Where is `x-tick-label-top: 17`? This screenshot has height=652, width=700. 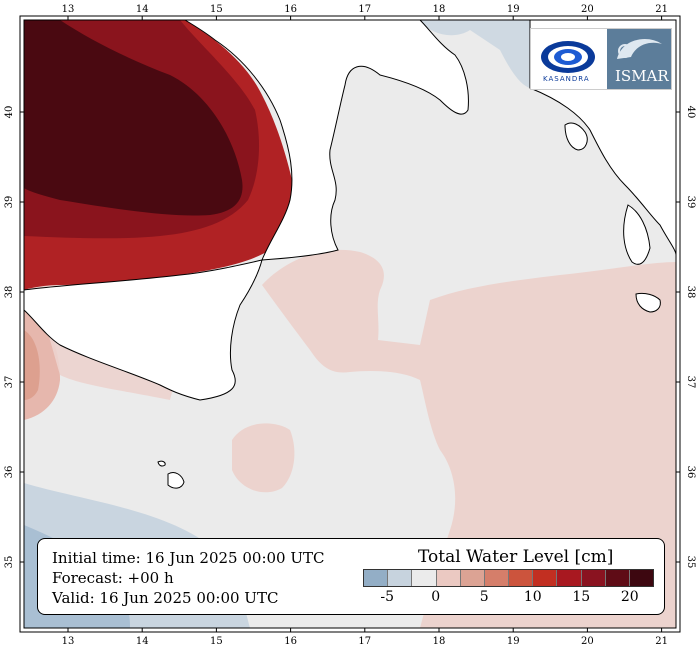
x-tick-label-top: 17 is located at coordinates (364, 9).